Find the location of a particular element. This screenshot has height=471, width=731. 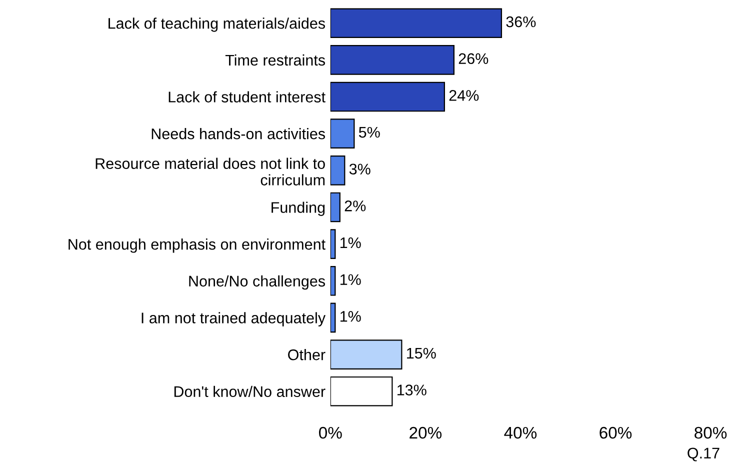

x-tick-label: 60% is located at coordinates (616, 432).